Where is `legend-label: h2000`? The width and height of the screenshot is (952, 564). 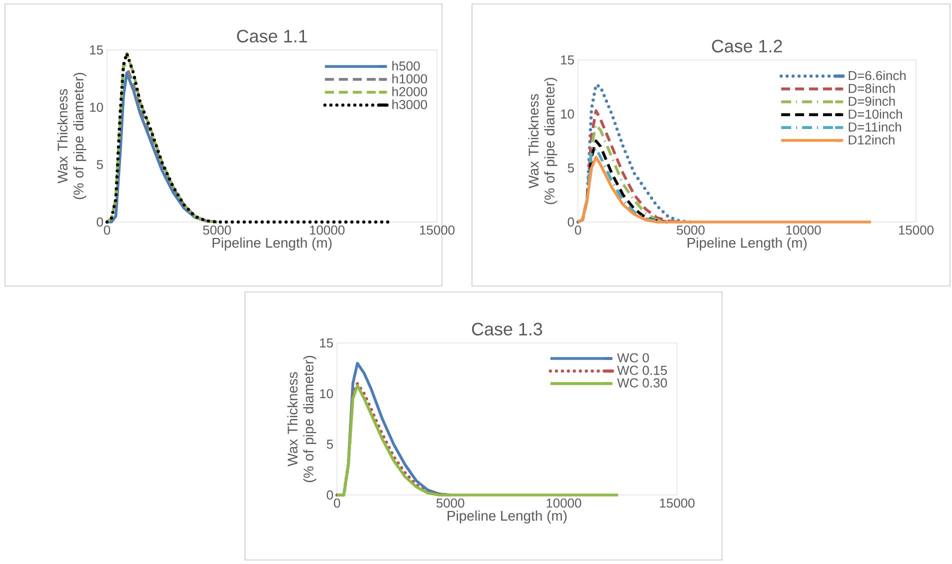
legend-label: h2000 is located at coordinates (410, 91).